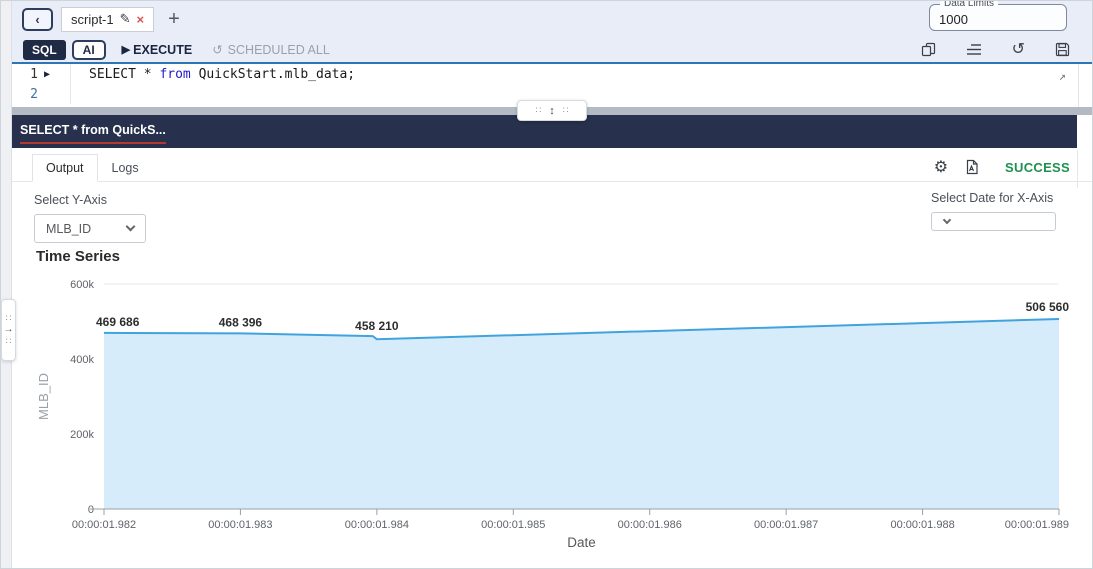 Image resolution: width=1093 pixels, height=569 pixels. What do you see at coordinates (41, 74) in the screenshot?
I see `editor-gutter: 1 ▶` at bounding box center [41, 74].